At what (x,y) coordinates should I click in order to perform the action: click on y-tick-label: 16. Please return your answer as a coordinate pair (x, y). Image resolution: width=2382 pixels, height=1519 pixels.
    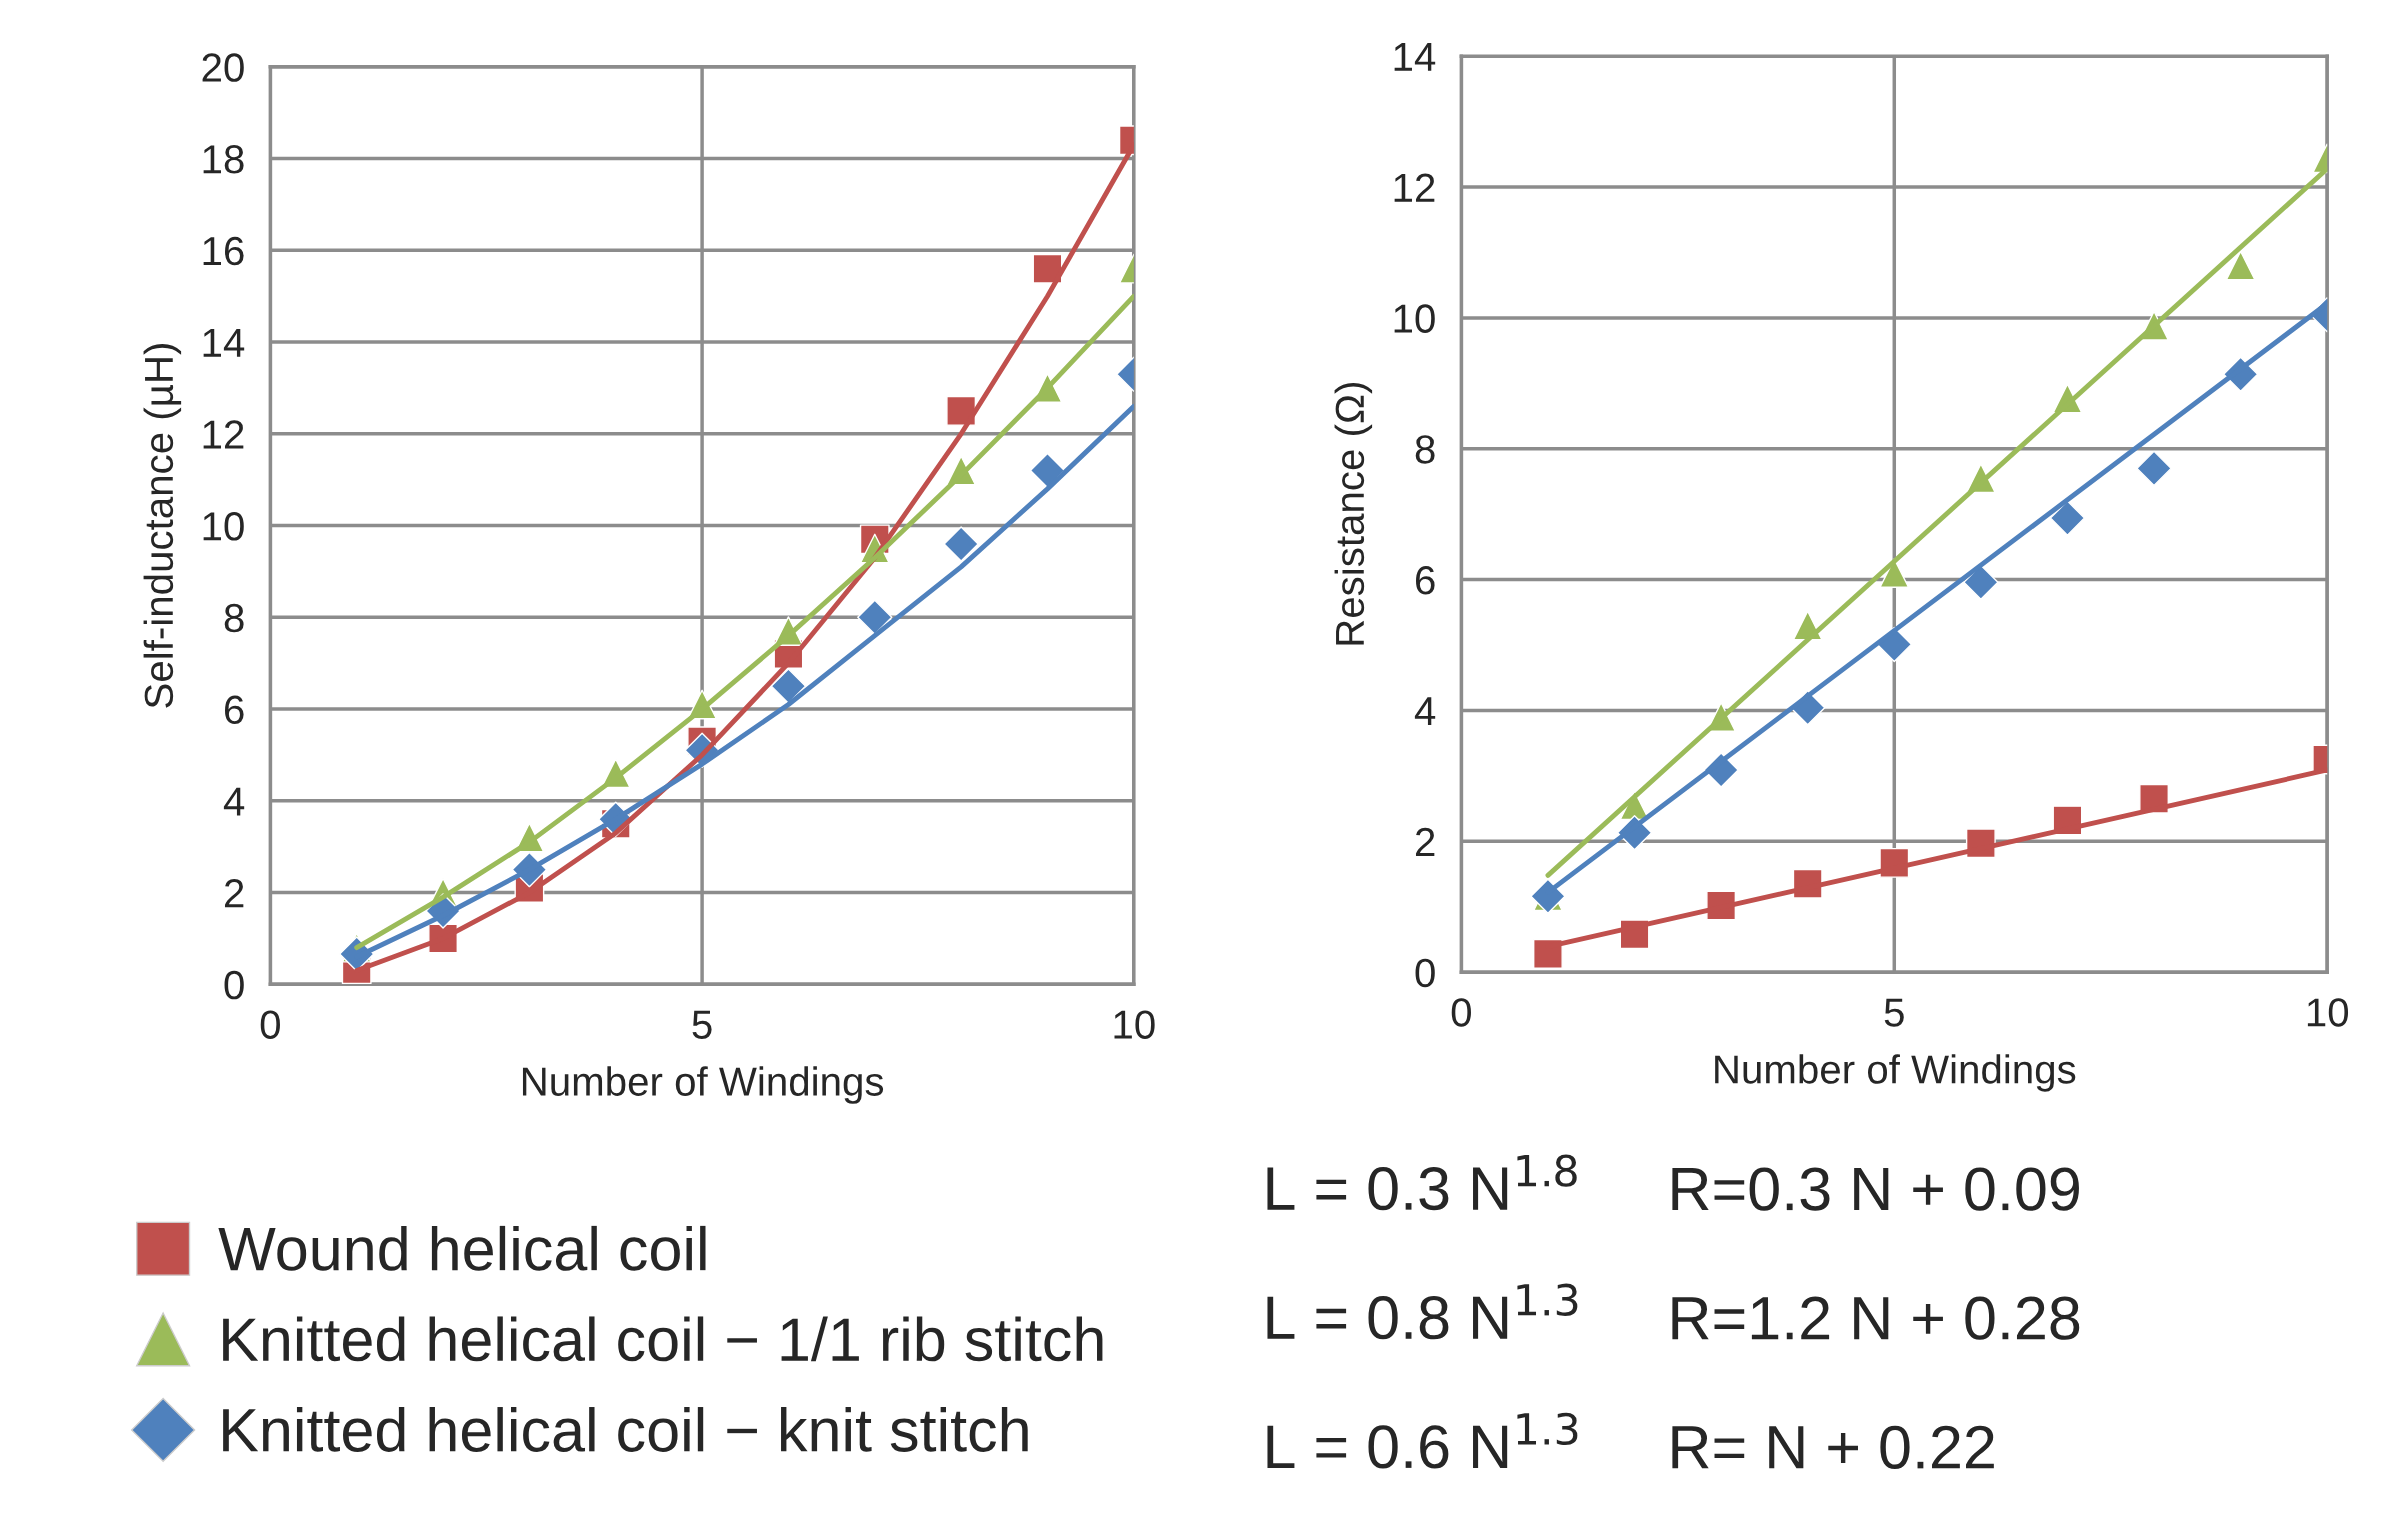
    Looking at the image, I should click on (223, 251).